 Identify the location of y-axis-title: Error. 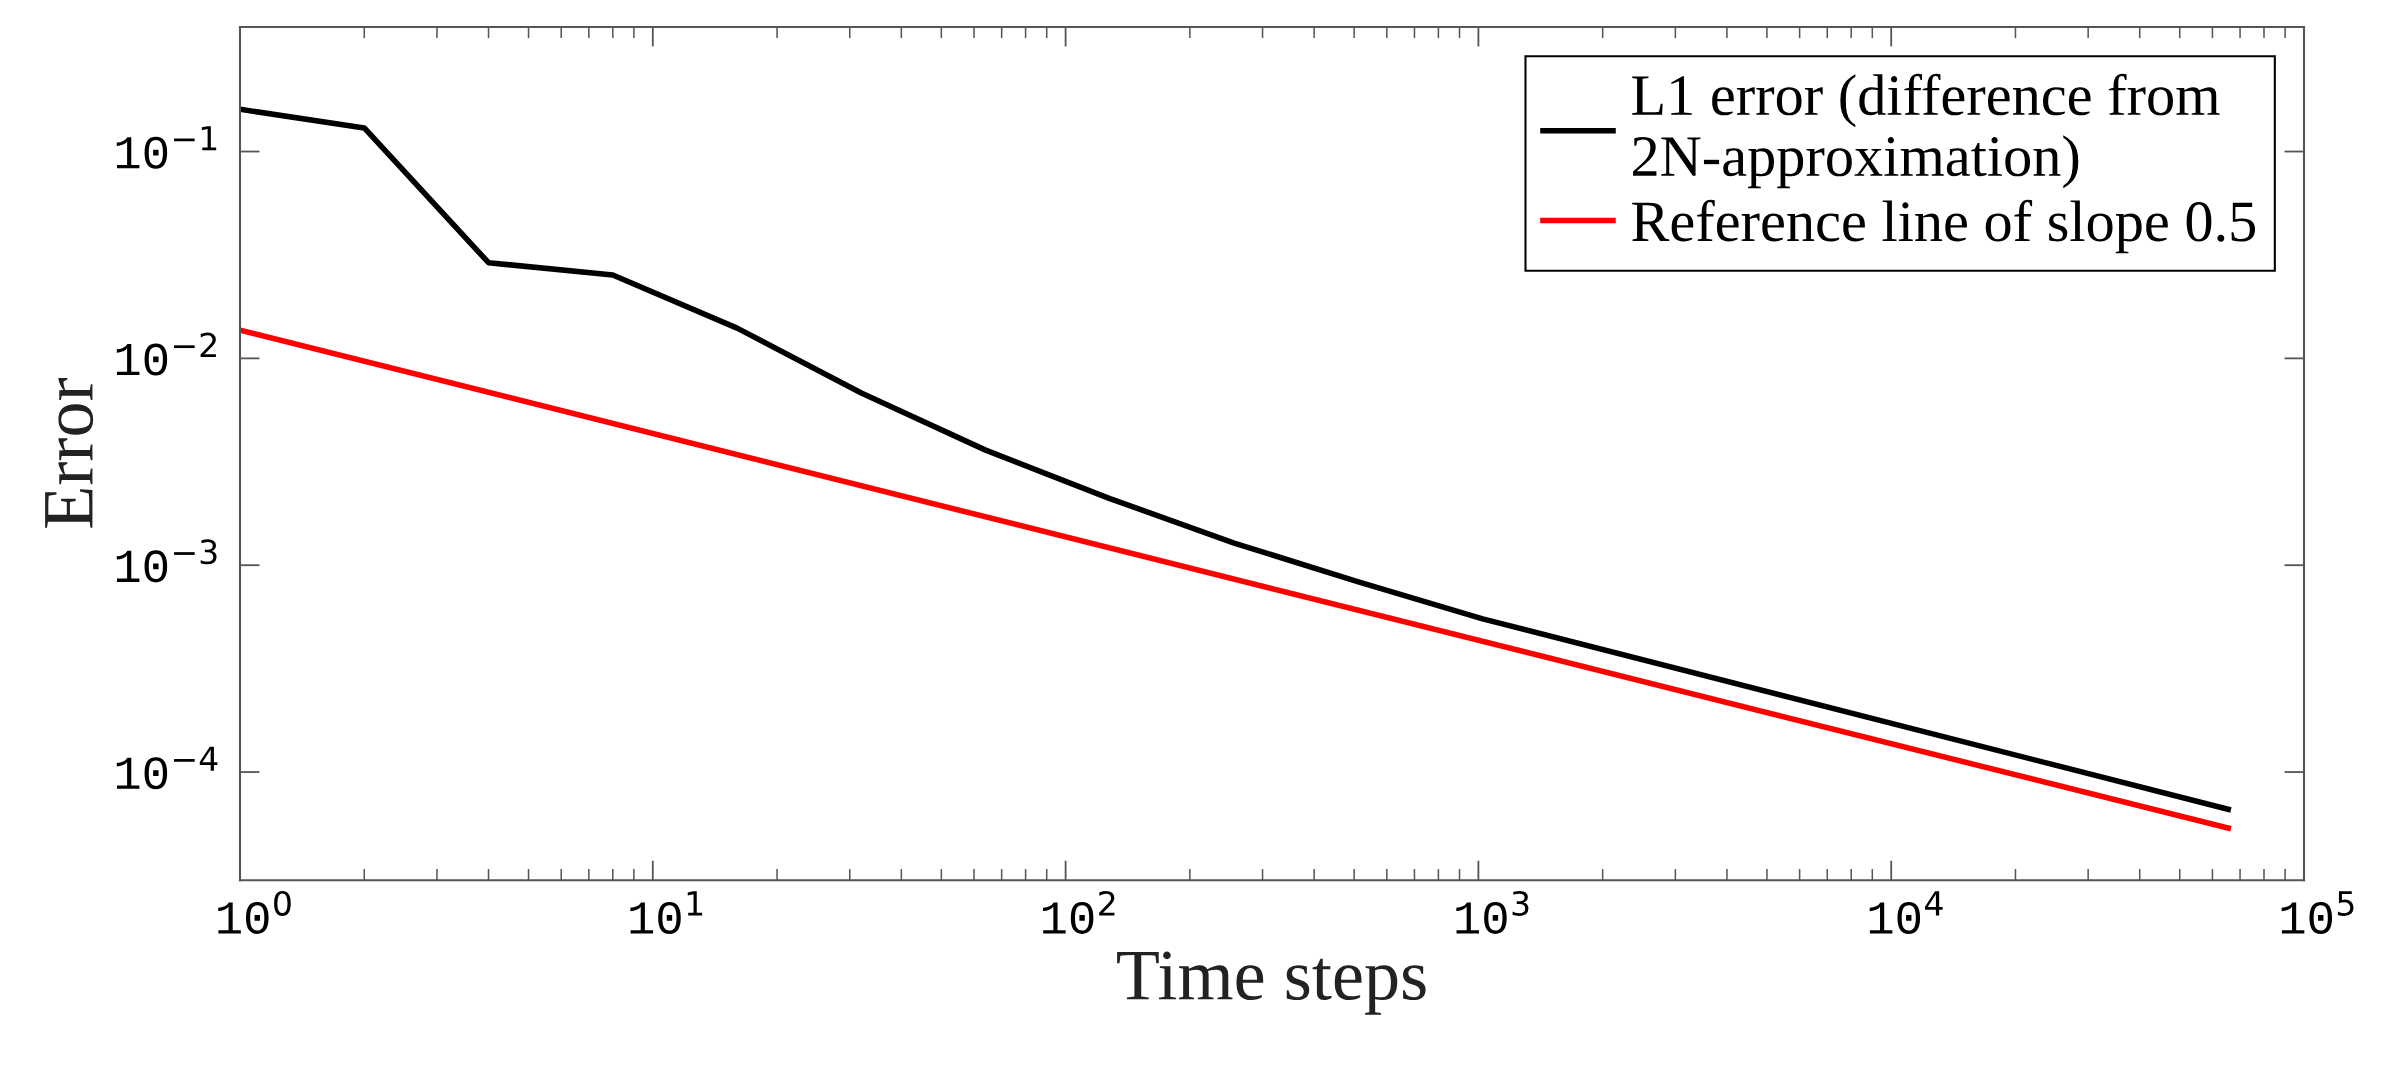
(69, 453).